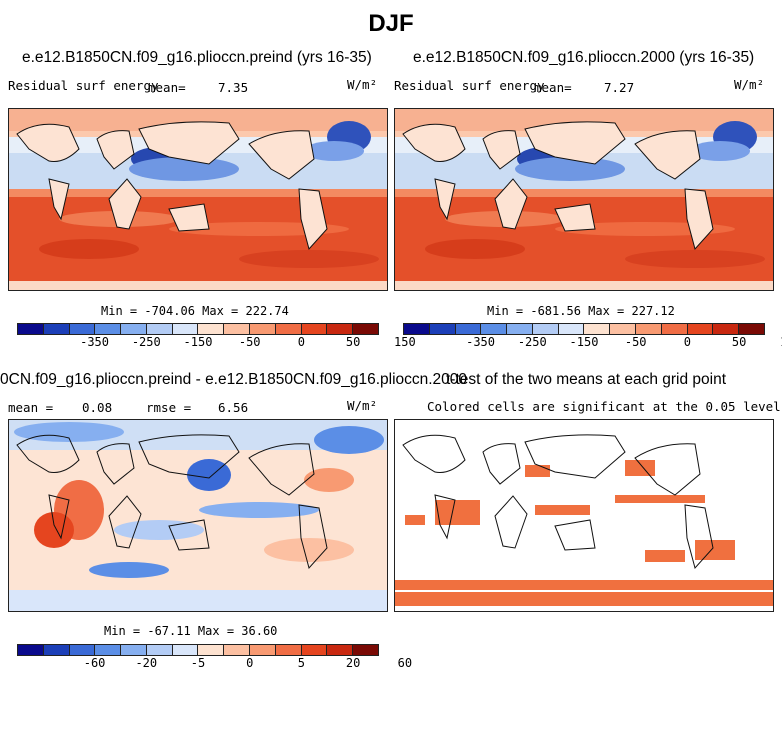 The width and height of the screenshot is (782, 733). What do you see at coordinates (553, 87) in the screenshot?
I see `panel-2-mean-label: mean=` at bounding box center [553, 87].